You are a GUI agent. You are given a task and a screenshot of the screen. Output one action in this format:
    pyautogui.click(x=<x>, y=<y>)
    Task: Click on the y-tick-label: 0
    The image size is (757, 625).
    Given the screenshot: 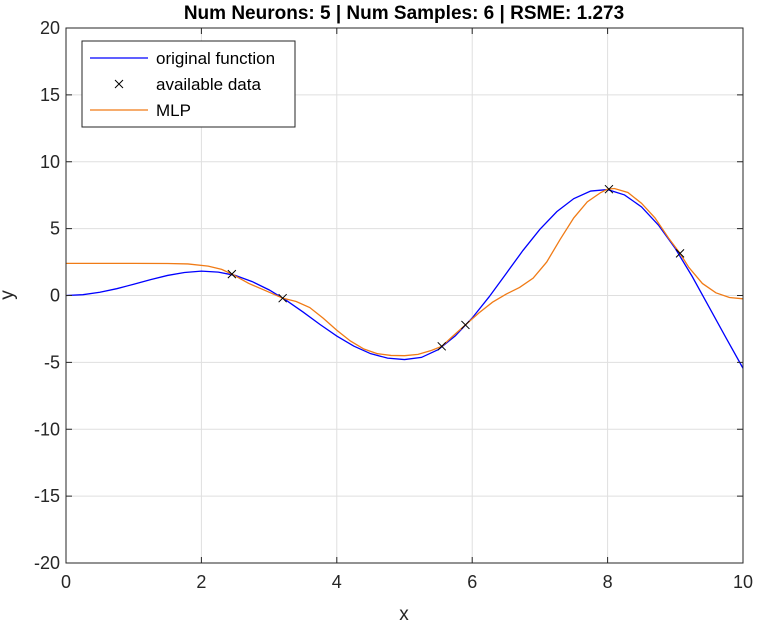 What is the action you would take?
    pyautogui.click(x=55, y=296)
    